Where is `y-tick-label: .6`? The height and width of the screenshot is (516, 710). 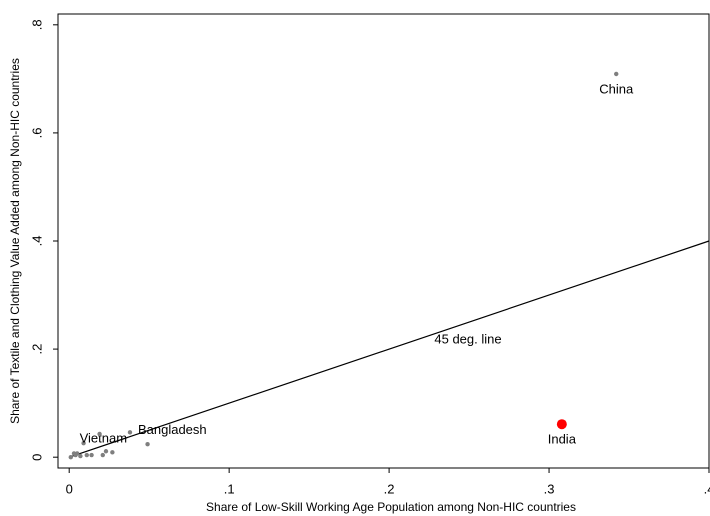
y-tick-label: .6 is located at coordinates (36, 132).